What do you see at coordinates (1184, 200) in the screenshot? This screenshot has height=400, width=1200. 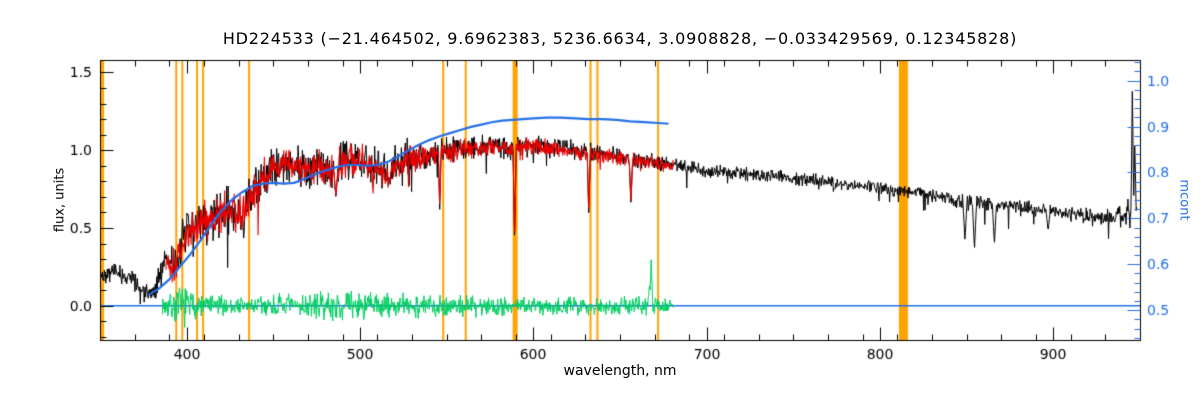 I see `y-axis-label-mcont: mcont` at bounding box center [1184, 200].